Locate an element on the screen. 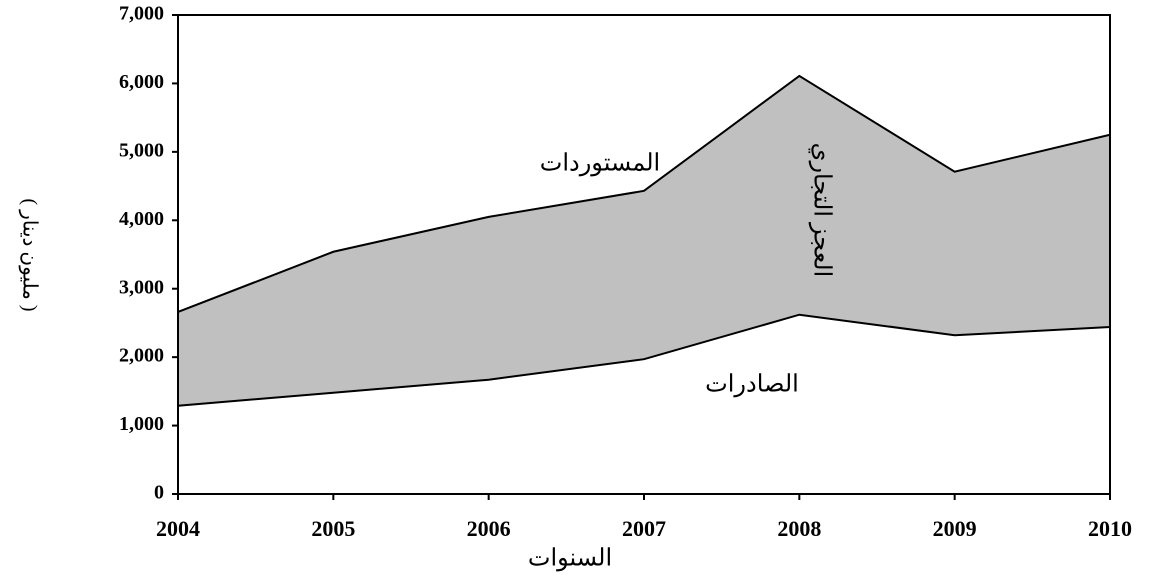  x-tick-label: 2009 is located at coordinates (955, 528).